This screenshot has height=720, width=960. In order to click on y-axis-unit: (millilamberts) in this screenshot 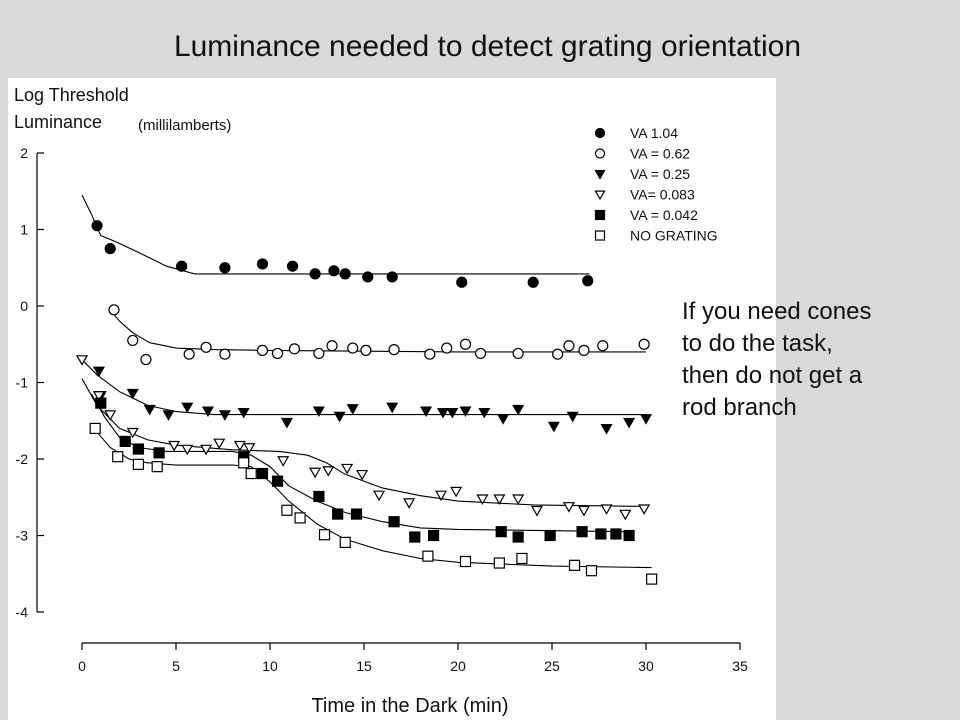, I will do `click(184, 125)`.